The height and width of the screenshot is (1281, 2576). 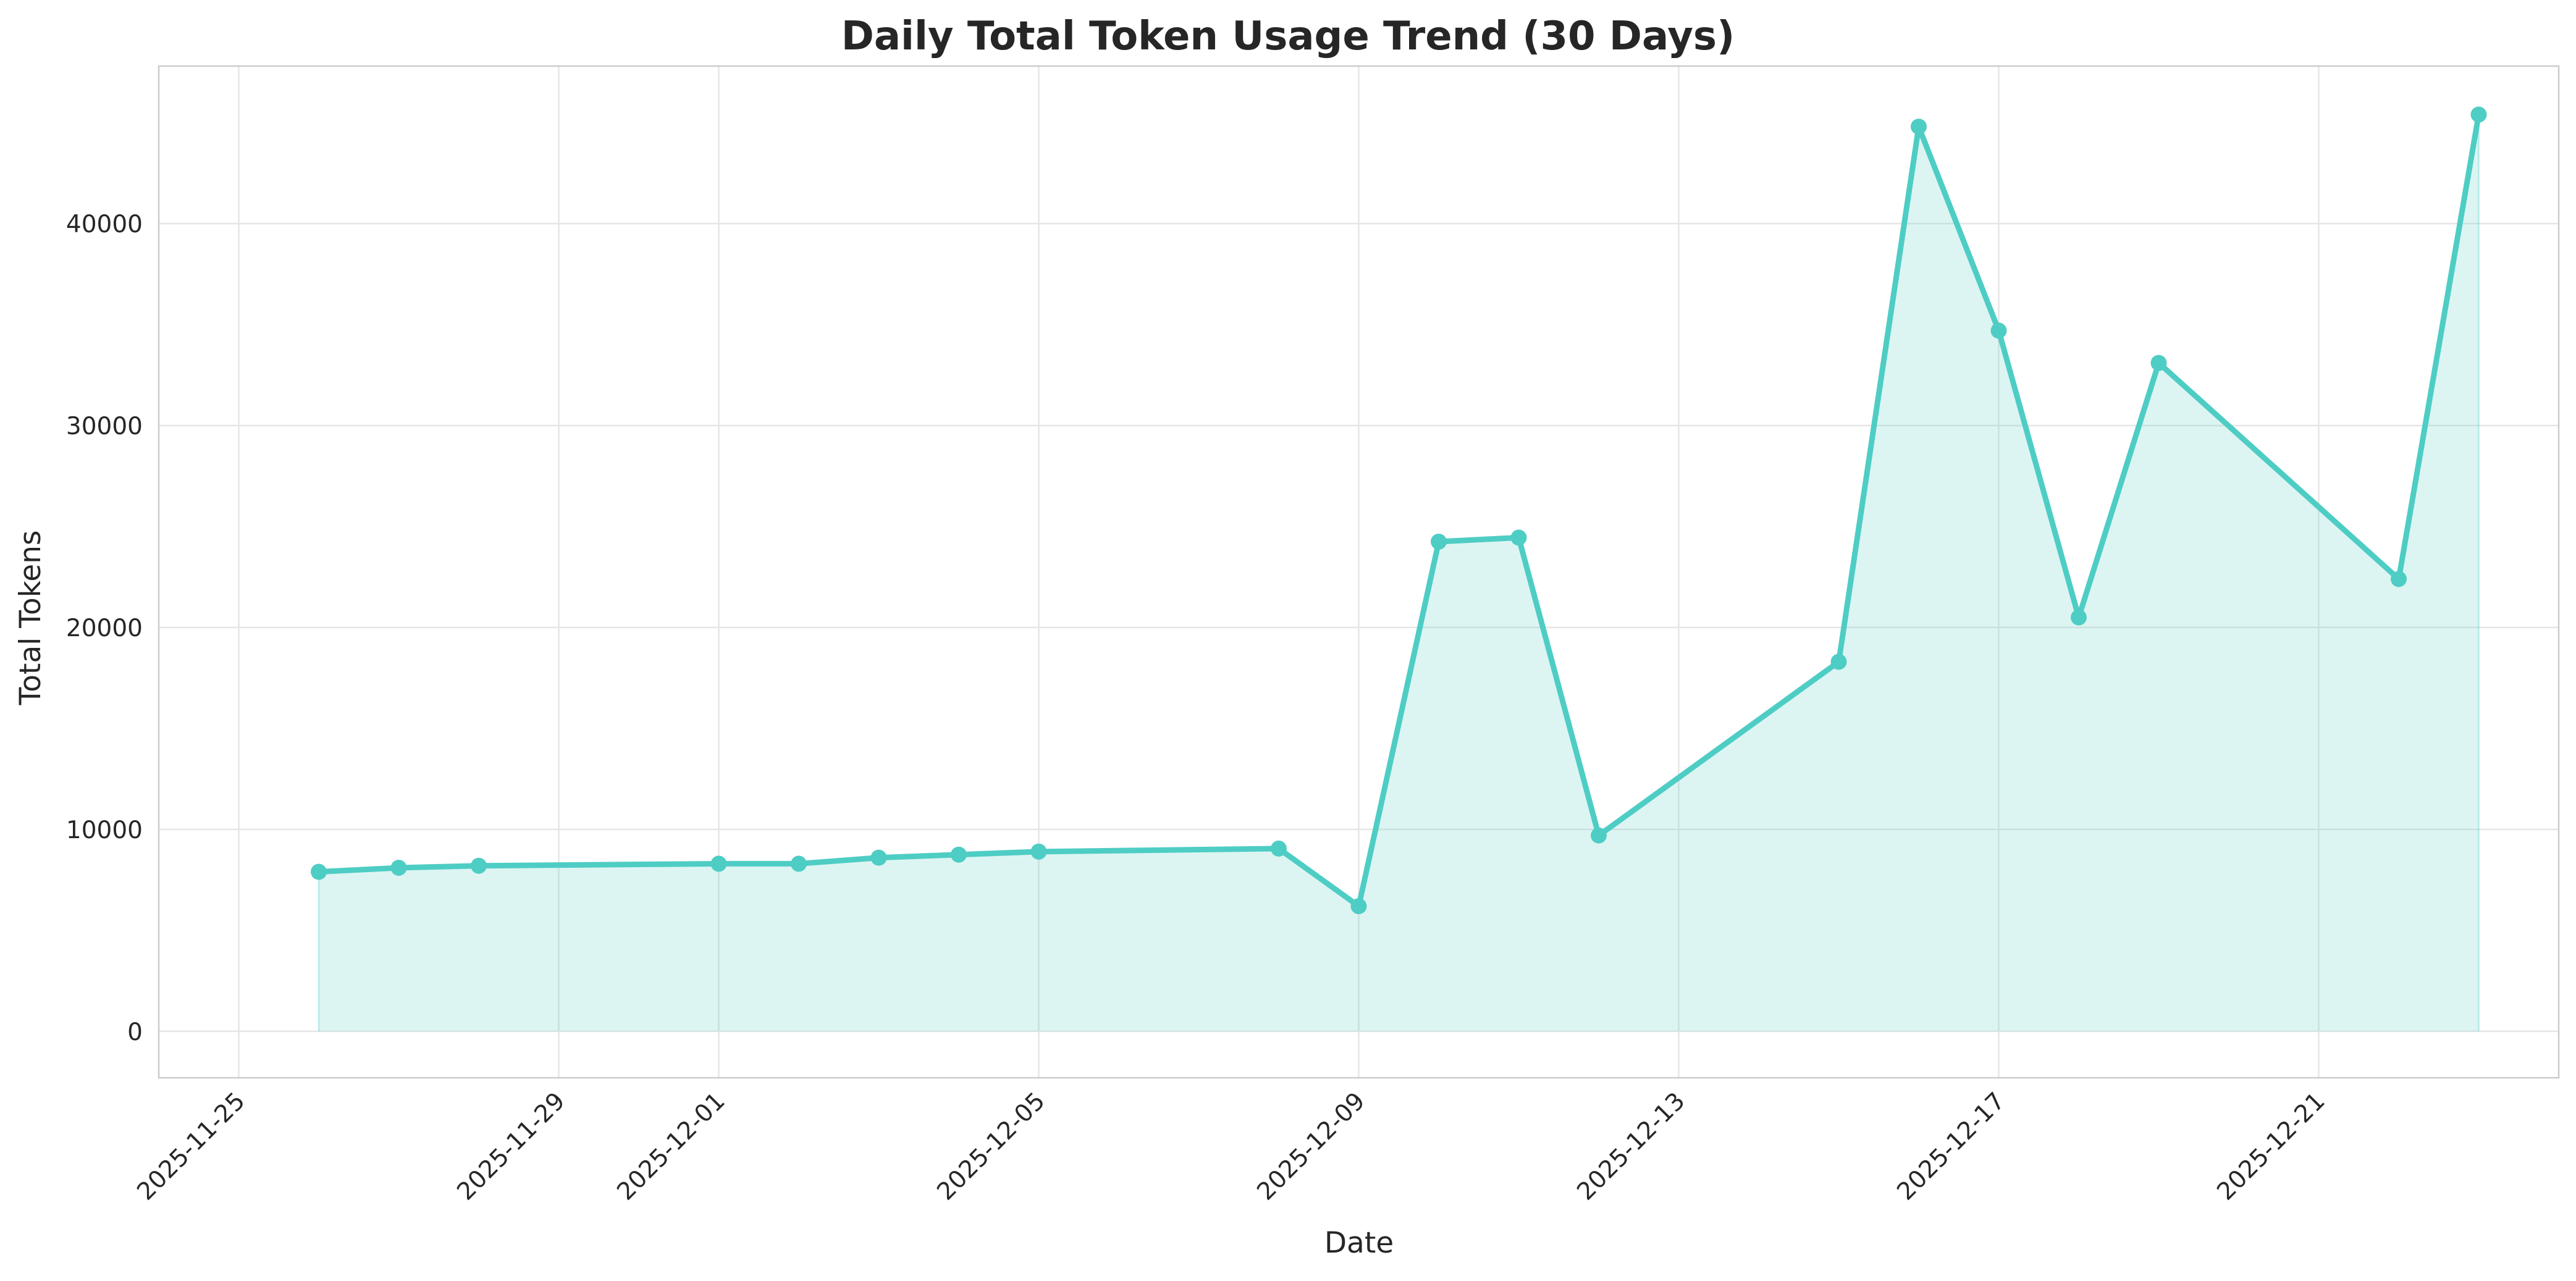 I want to click on y-tick-label: 0, so click(x=135, y=1032).